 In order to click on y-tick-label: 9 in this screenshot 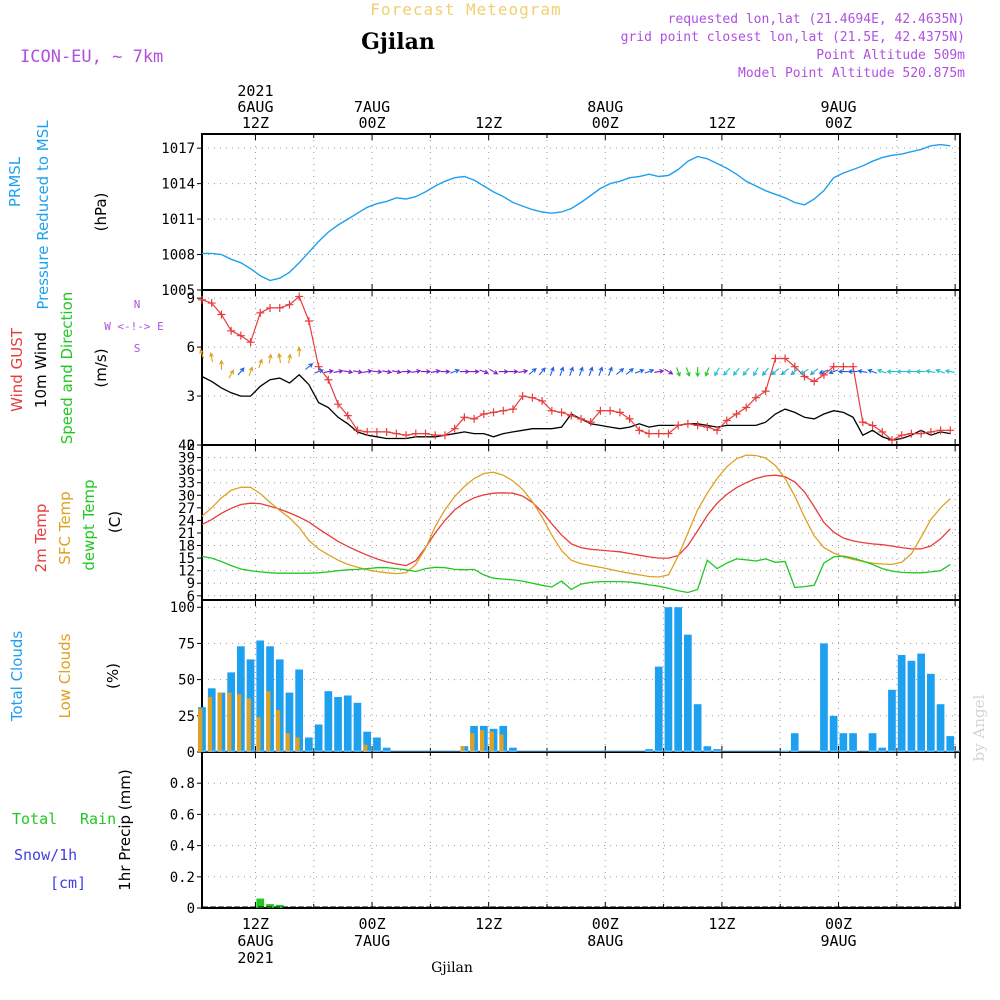, I will do `click(191, 584)`.